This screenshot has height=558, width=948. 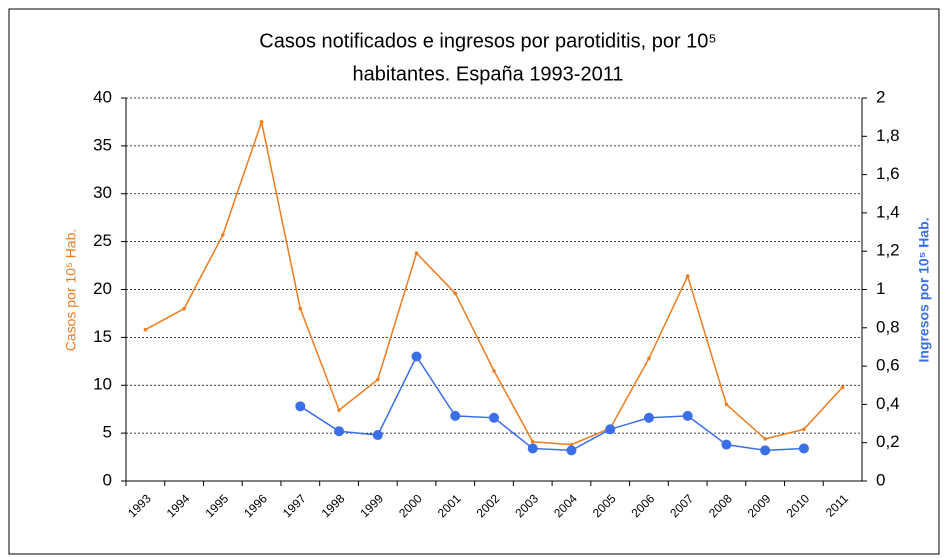 What do you see at coordinates (102, 240) in the screenshot?
I see `y-tick-label: 25` at bounding box center [102, 240].